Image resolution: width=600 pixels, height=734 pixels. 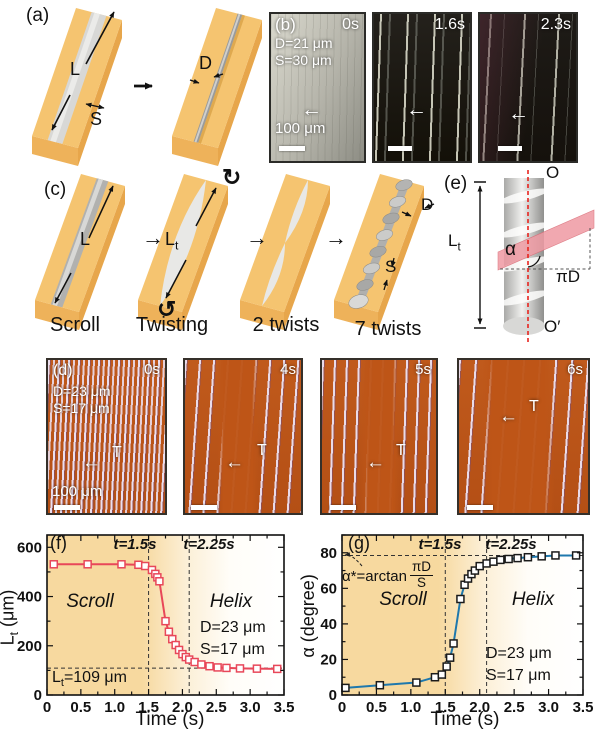 What do you see at coordinates (61, 112) in the screenshot?
I see `dim-L-arrow` at bounding box center [61, 112].